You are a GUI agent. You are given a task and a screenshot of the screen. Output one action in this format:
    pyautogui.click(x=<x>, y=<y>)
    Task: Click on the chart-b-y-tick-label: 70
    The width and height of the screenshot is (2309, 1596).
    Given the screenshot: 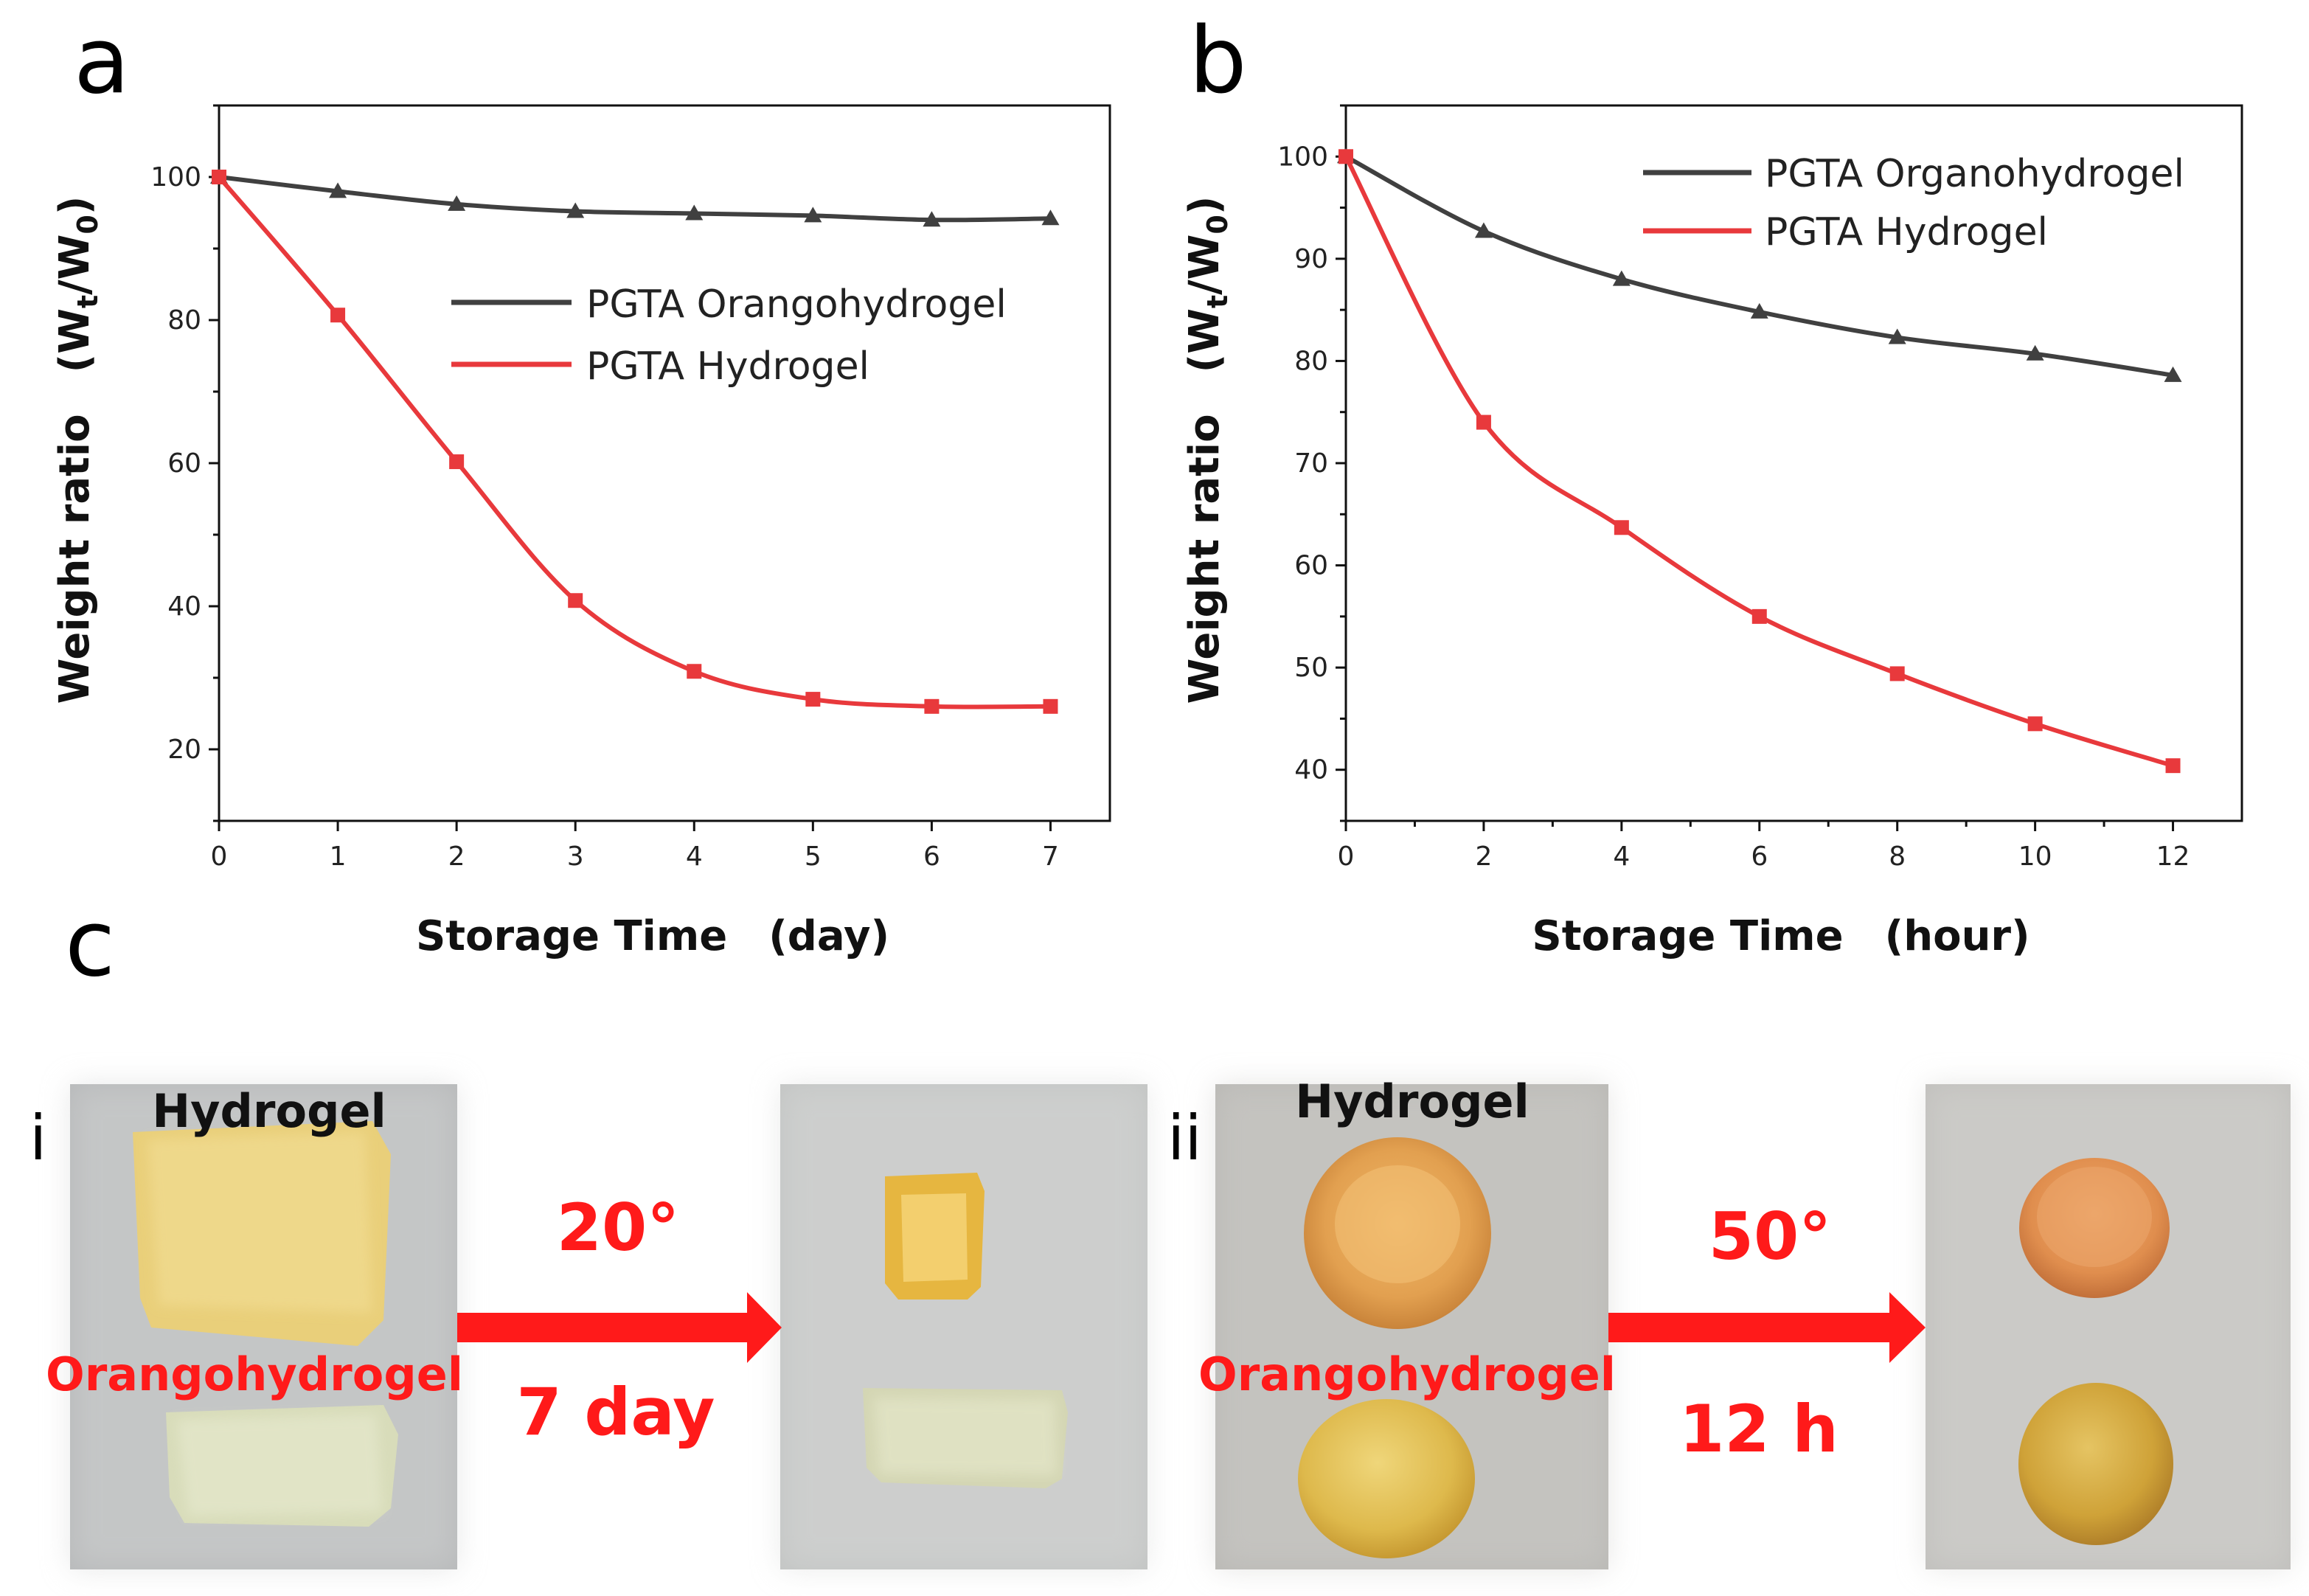 What is the action you would take?
    pyautogui.click(x=1311, y=464)
    